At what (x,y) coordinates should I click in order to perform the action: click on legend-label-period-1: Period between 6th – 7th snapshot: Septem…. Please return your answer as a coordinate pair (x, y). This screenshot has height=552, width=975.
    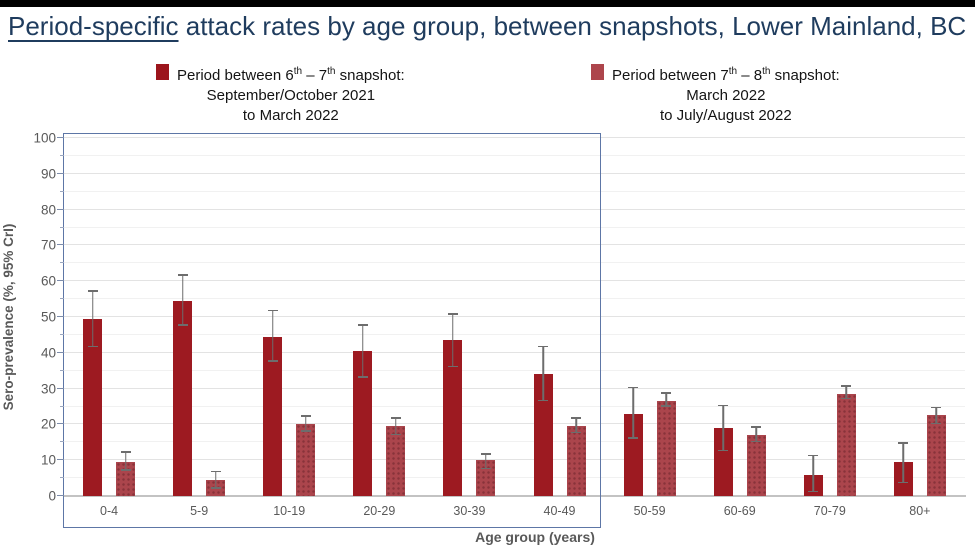
    Looking at the image, I should click on (291, 94).